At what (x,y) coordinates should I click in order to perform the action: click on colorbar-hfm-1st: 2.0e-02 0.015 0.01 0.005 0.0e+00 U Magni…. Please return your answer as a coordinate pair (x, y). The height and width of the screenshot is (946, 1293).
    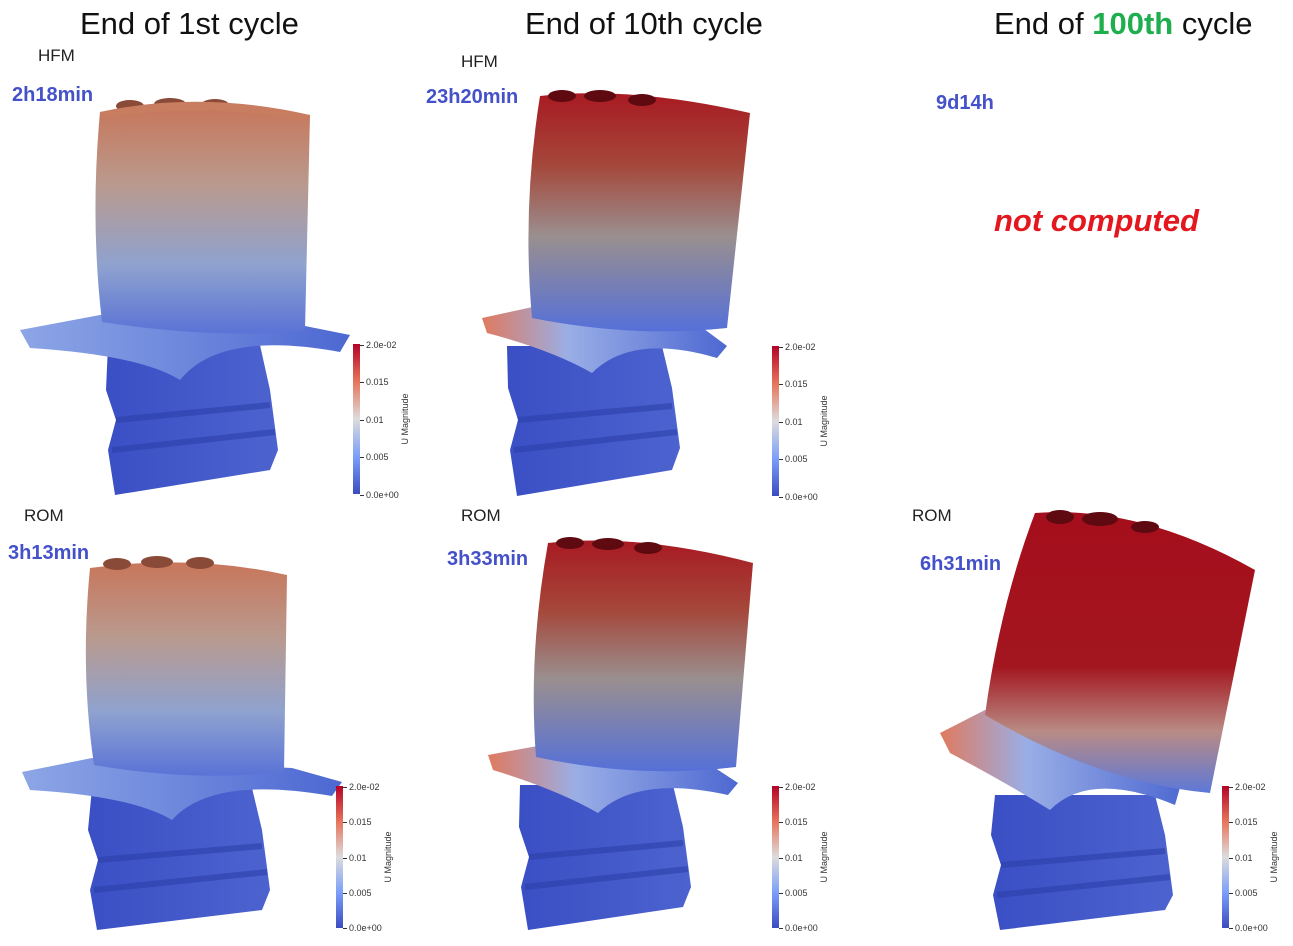
    Looking at the image, I should click on (398, 422).